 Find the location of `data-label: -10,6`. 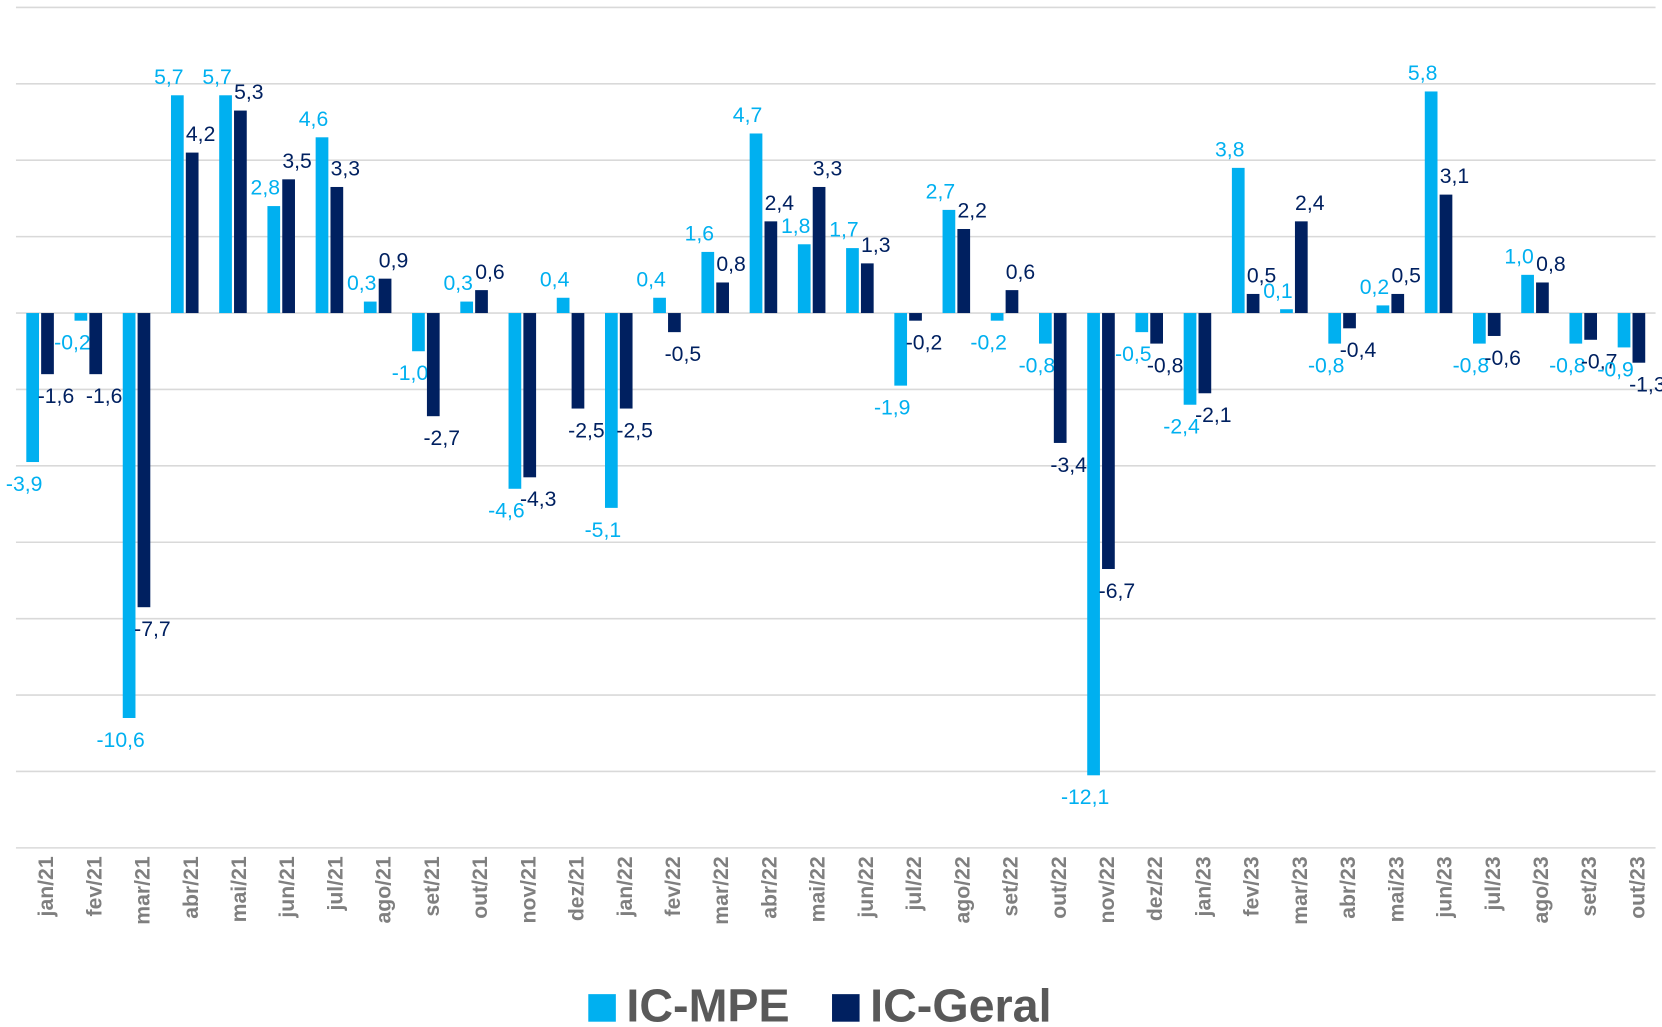

data-label: -10,6 is located at coordinates (120, 740).